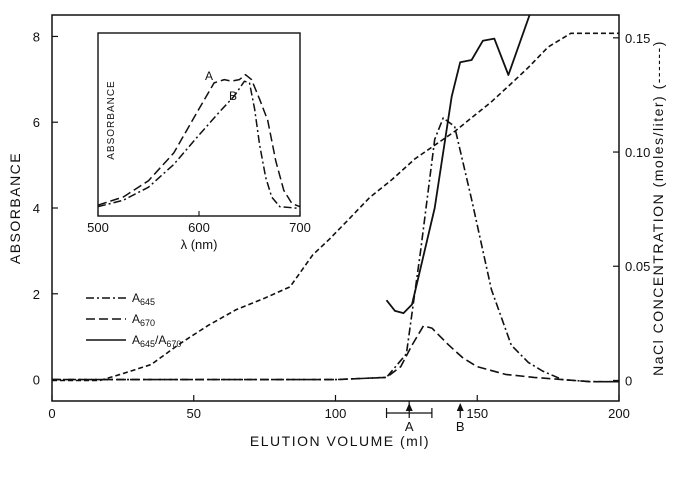 This screenshot has width=675, height=479. What do you see at coordinates (143, 299) in the screenshot?
I see `svg-text: A645` at bounding box center [143, 299].